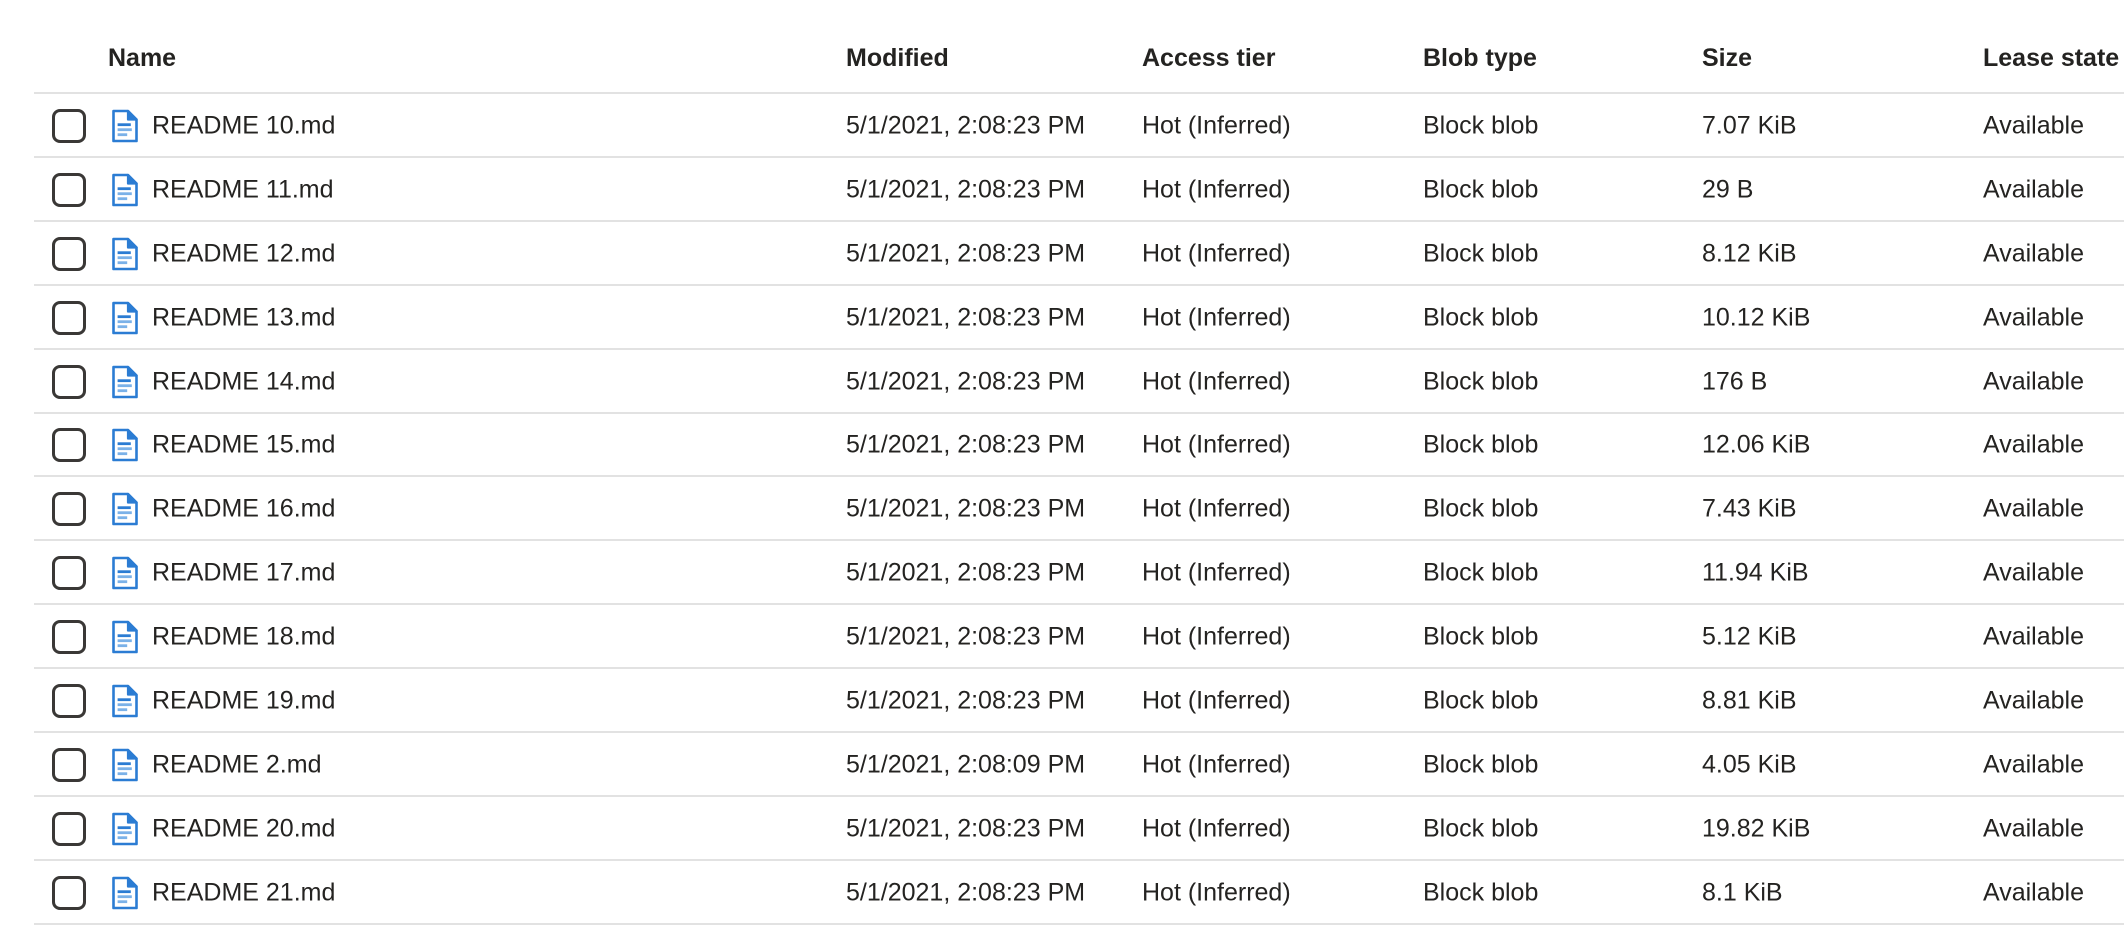  What do you see at coordinates (244, 444) in the screenshot?
I see `blob-name-link: README 15.md` at bounding box center [244, 444].